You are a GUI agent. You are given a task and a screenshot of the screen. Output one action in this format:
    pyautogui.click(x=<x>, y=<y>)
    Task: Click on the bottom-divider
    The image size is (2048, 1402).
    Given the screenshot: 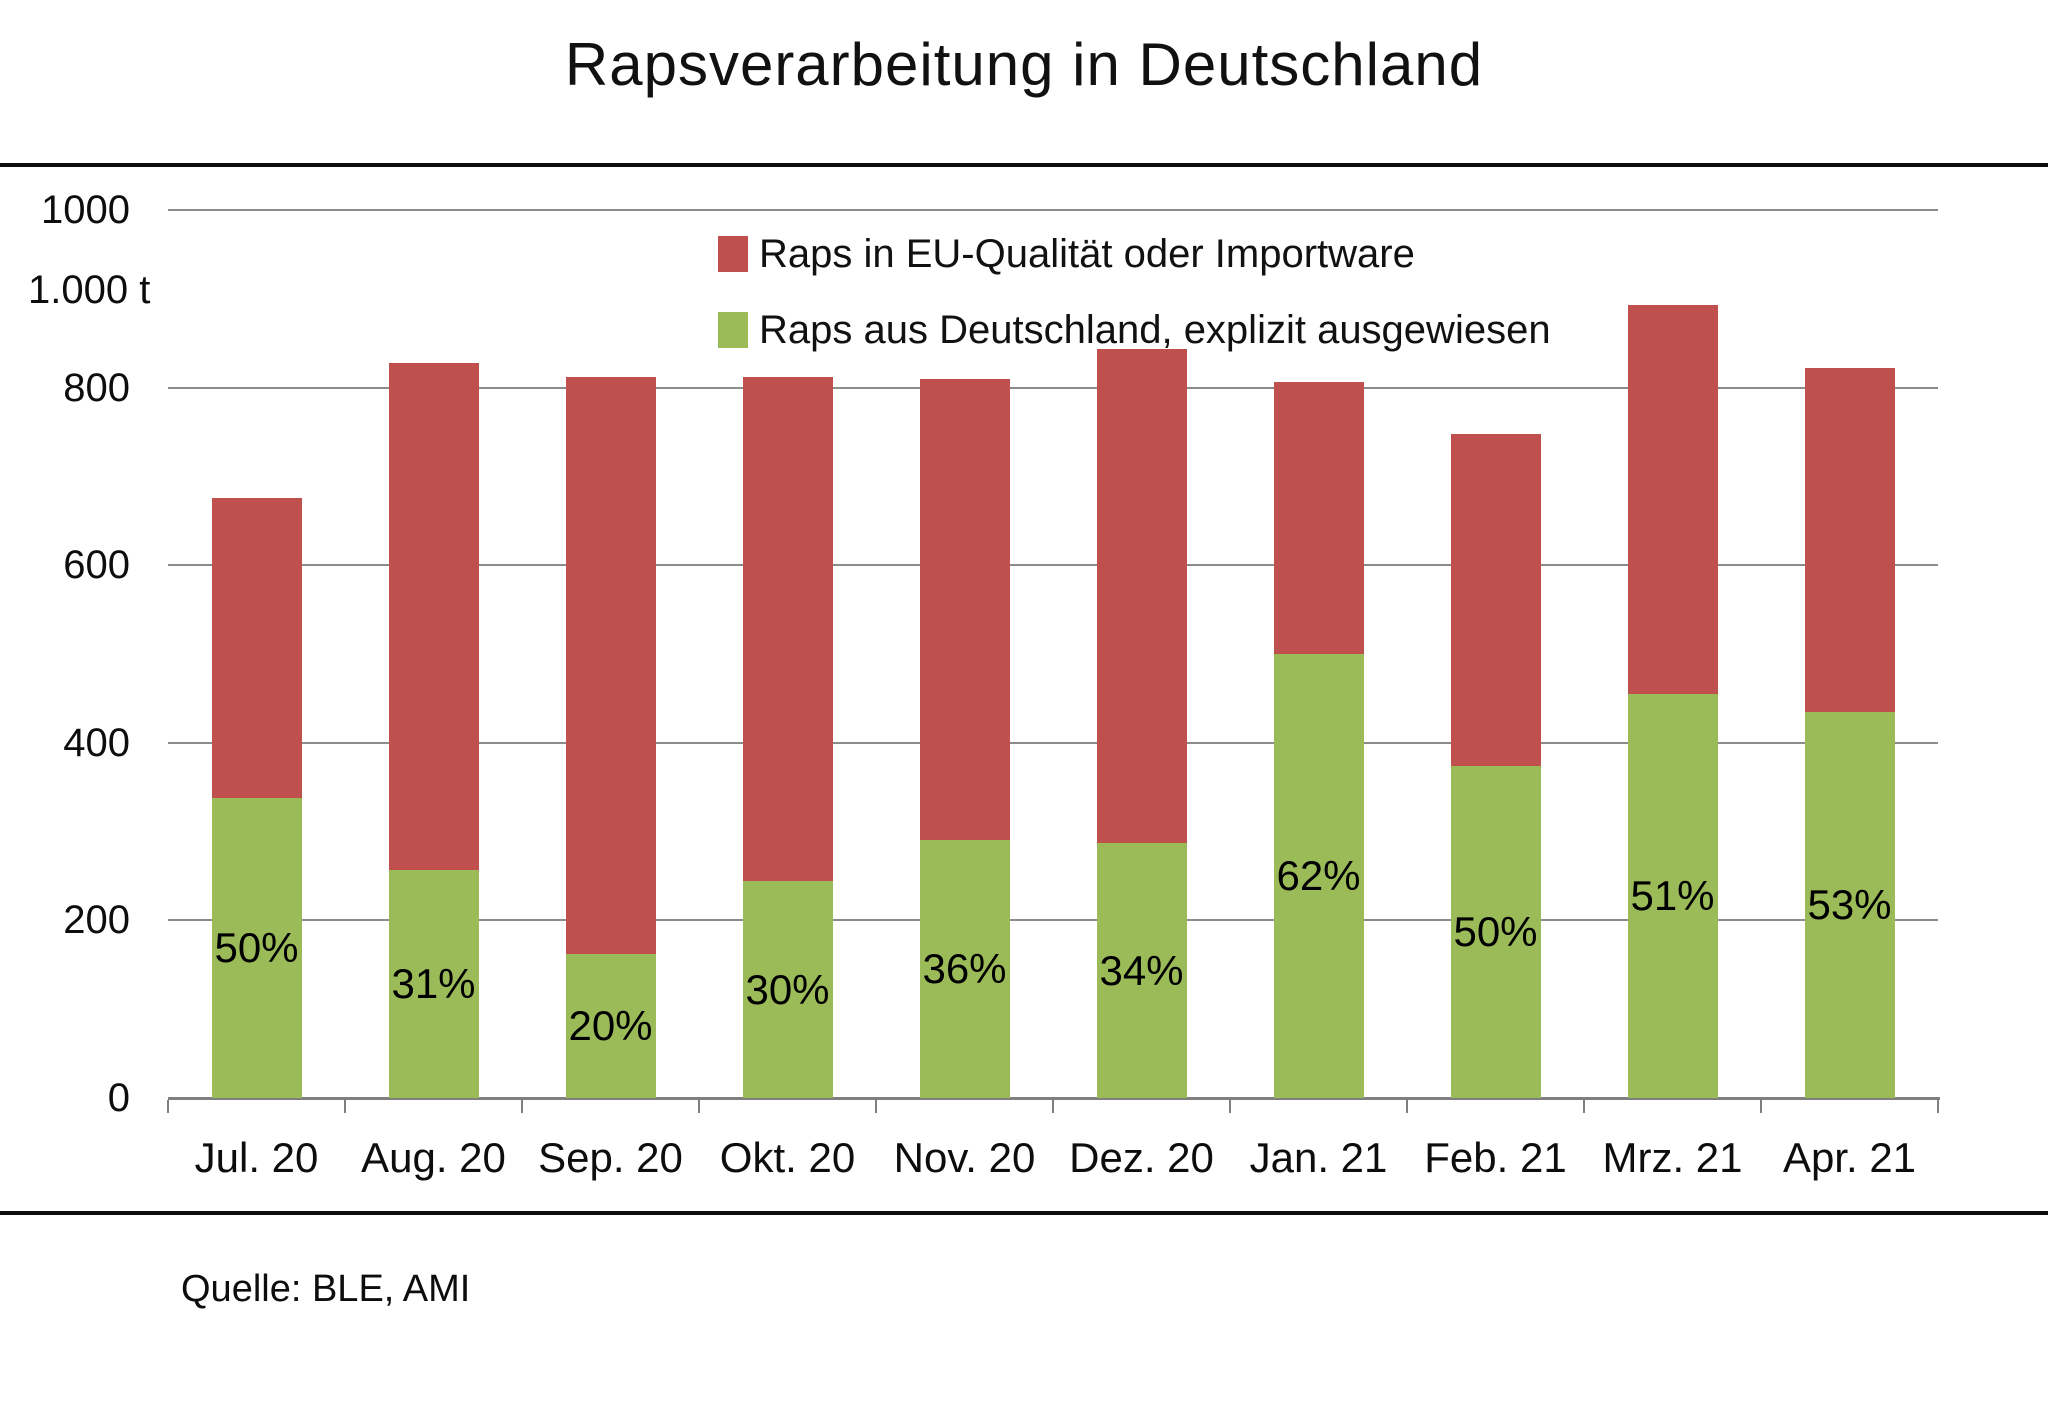 What is the action you would take?
    pyautogui.click(x=1024, y=1213)
    